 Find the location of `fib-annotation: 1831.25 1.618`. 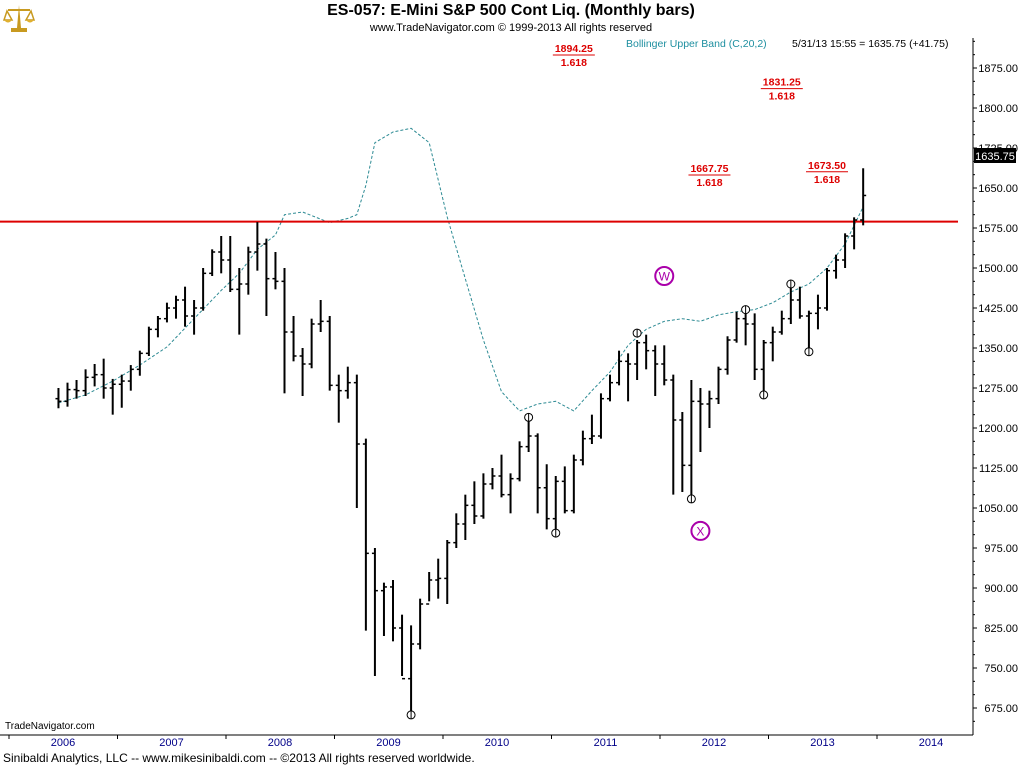

fib-annotation: 1831.25 1.618 is located at coordinates (781, 90).